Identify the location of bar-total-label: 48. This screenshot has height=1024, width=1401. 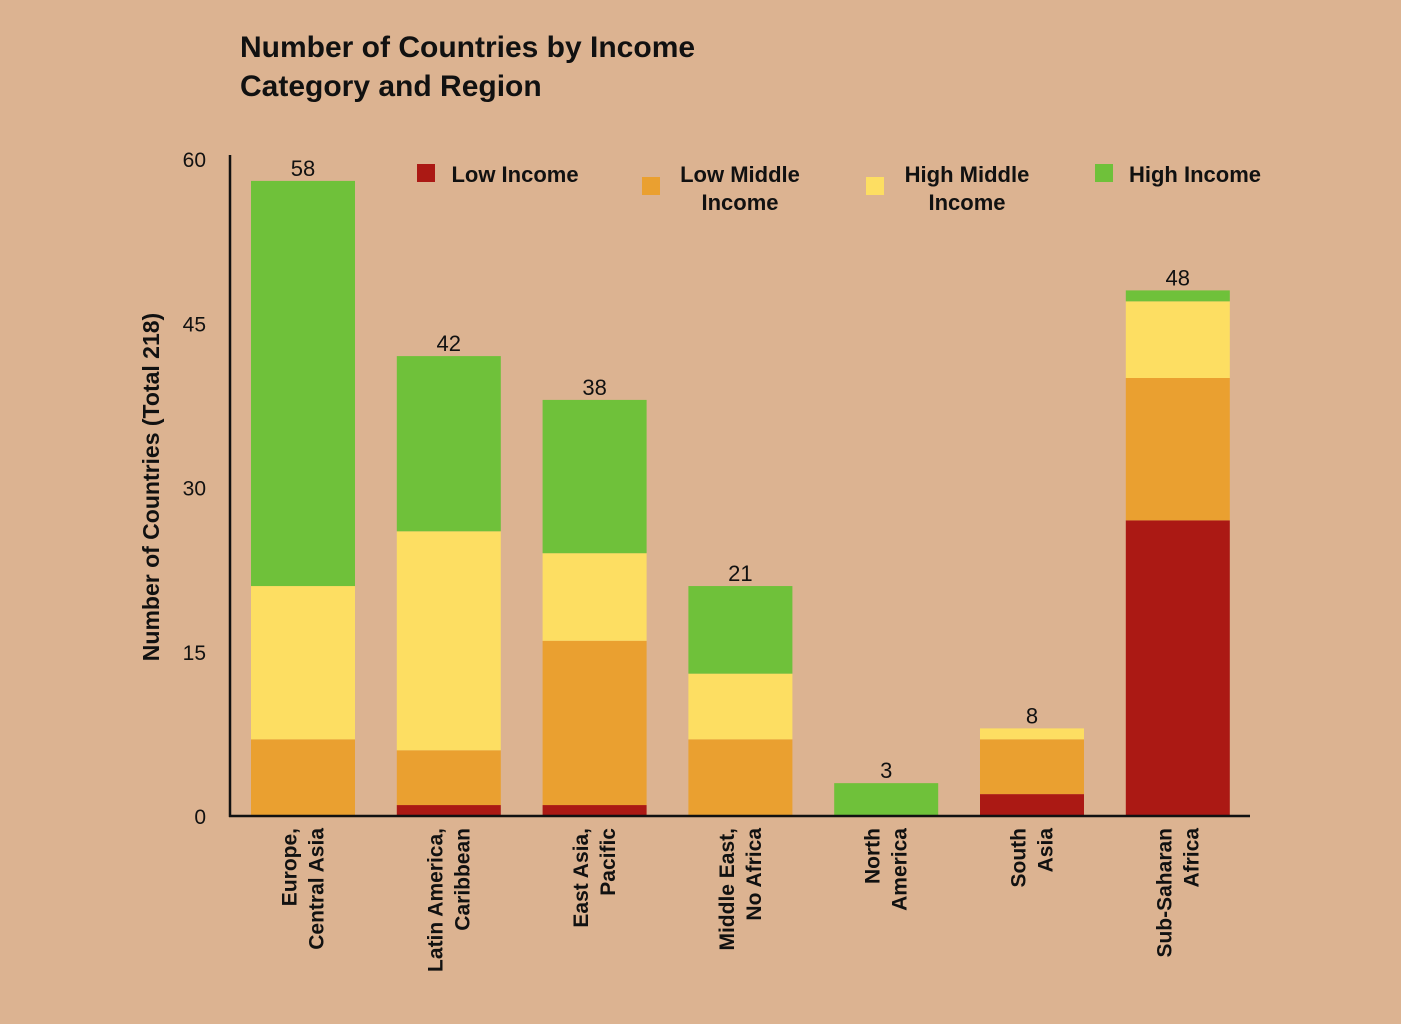
(1178, 277).